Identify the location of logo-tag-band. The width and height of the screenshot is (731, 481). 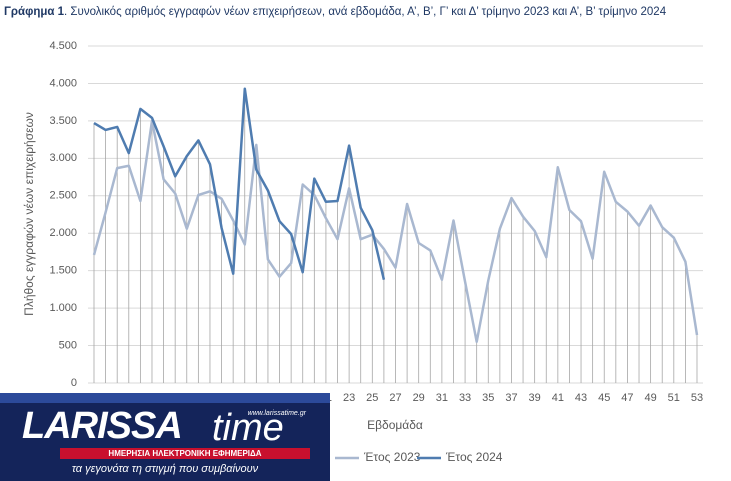
(185, 453).